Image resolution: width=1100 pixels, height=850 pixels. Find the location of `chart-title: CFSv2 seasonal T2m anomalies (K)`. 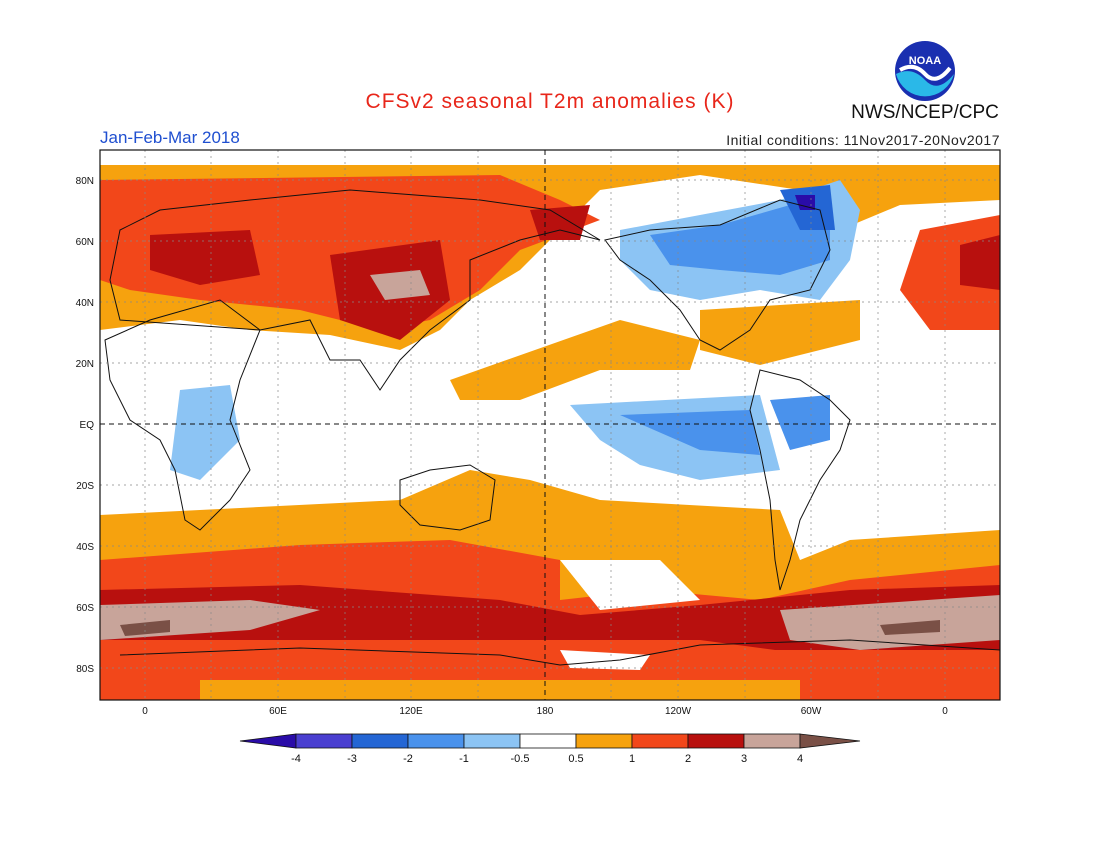

chart-title: CFSv2 seasonal T2m anomalies (K) is located at coordinates (550, 101).